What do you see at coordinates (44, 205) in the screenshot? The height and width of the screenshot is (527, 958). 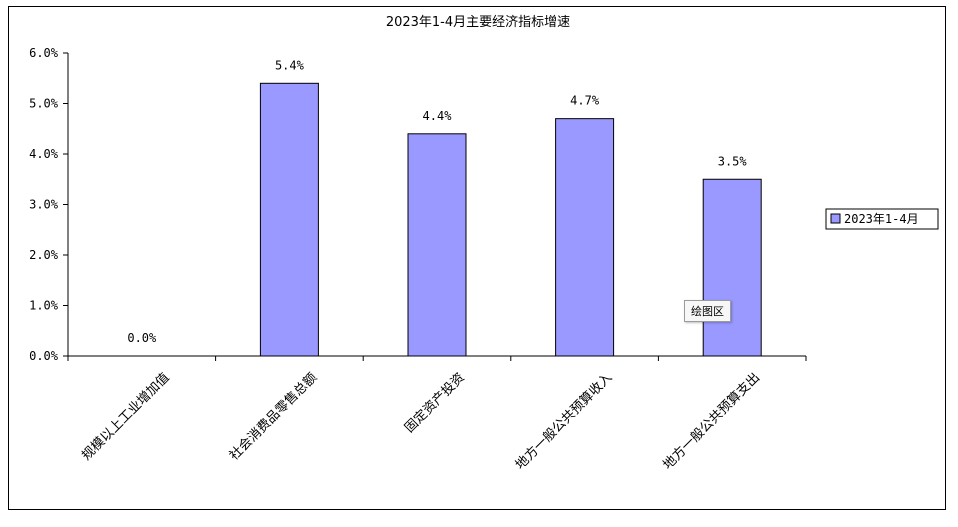 I see `y-tick-label: 3.0%` at bounding box center [44, 205].